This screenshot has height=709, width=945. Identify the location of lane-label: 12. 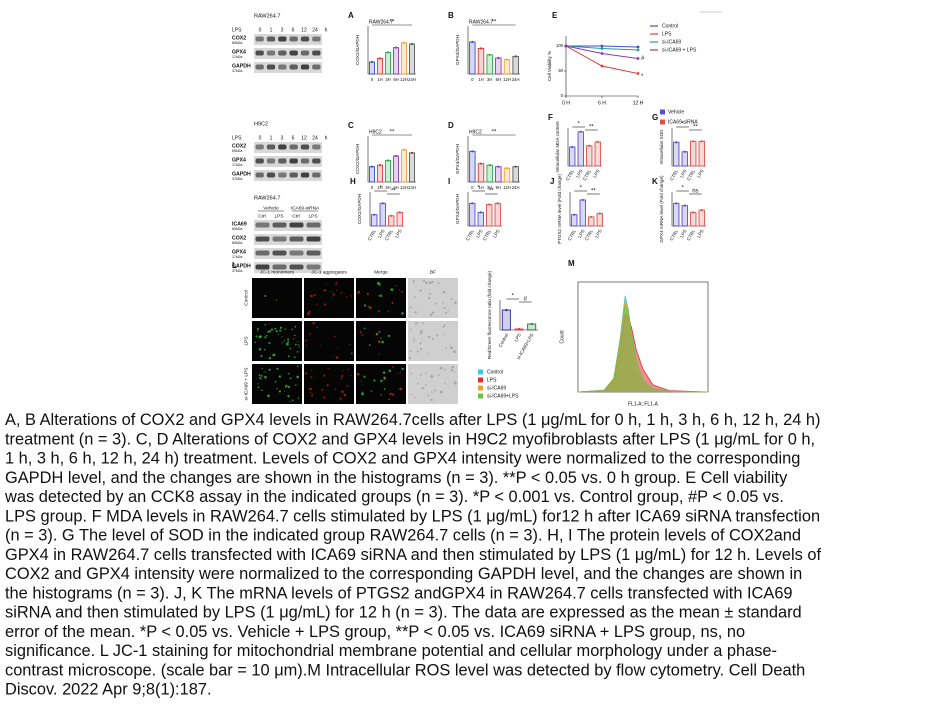
(304, 138).